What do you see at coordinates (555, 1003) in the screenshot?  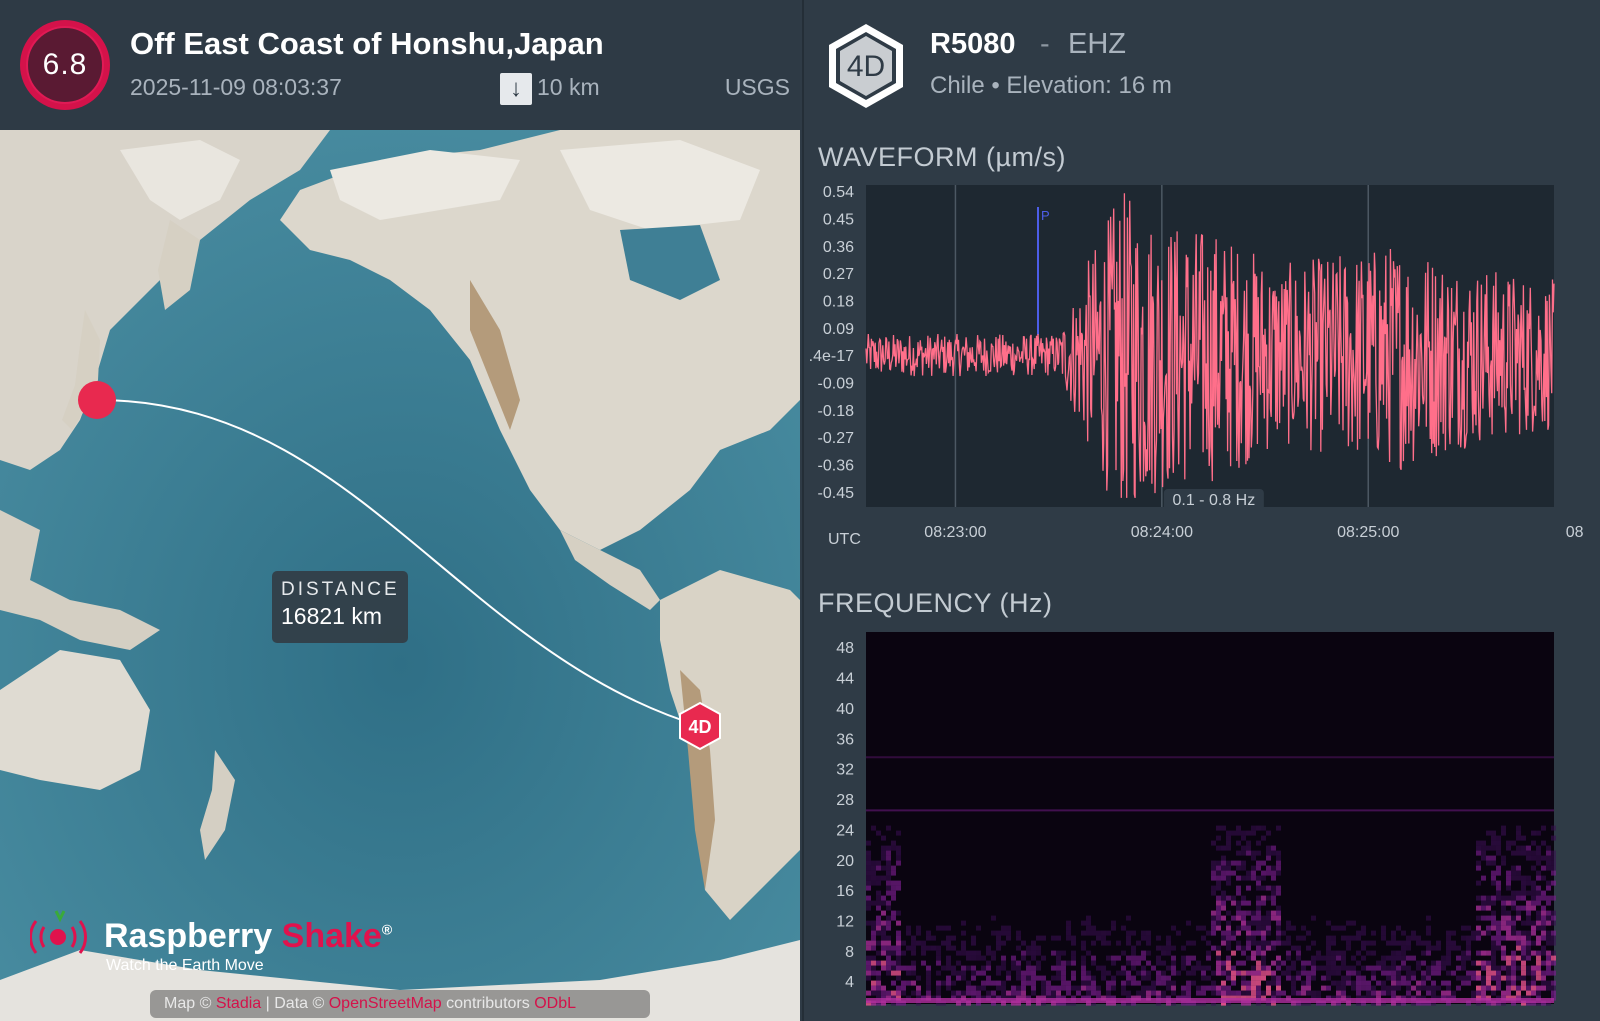 I see `attribution-license-link: ODbL` at bounding box center [555, 1003].